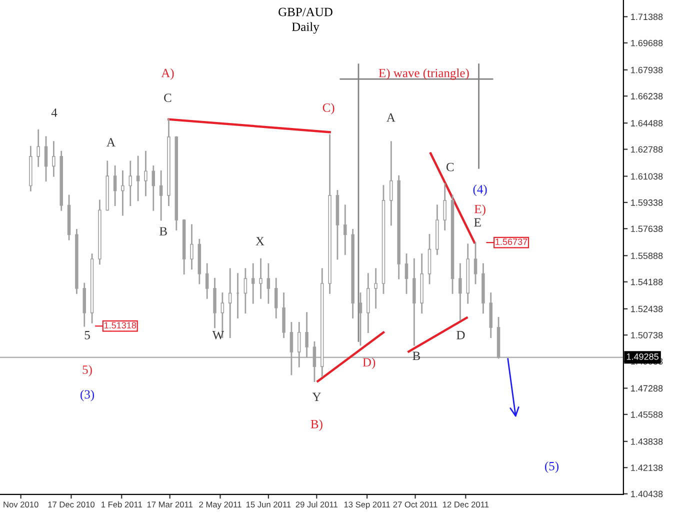 The height and width of the screenshot is (515, 674). Describe the element at coordinates (316, 396) in the screenshot. I see `annotation: Y` at that location.